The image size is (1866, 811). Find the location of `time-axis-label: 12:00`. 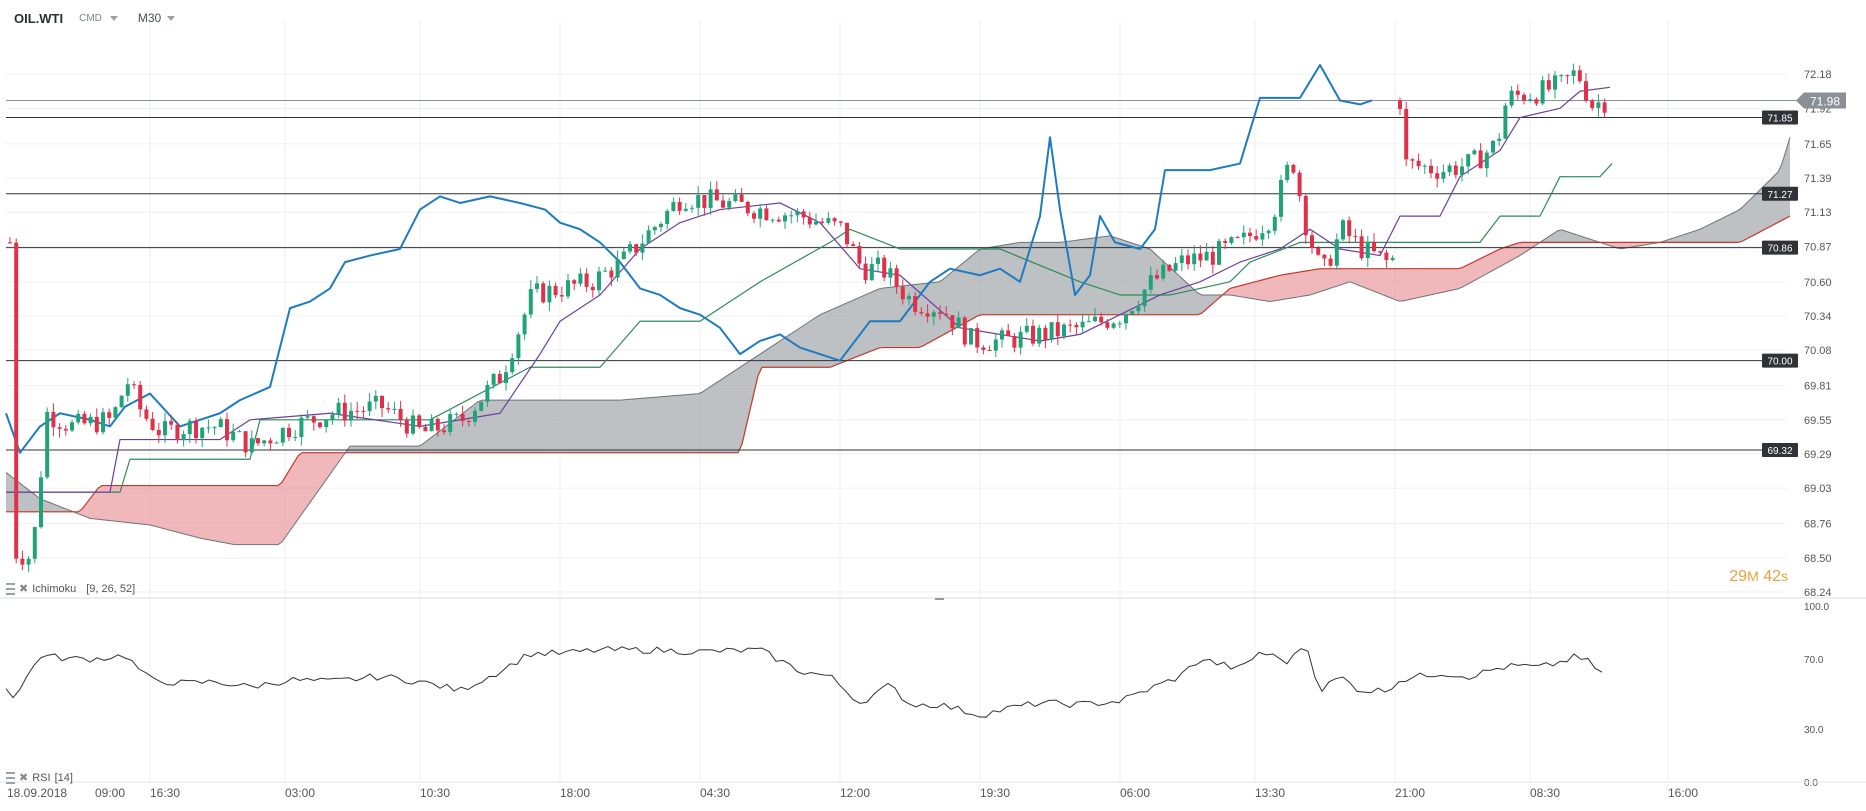

time-axis-label: 12:00 is located at coordinates (855, 793).